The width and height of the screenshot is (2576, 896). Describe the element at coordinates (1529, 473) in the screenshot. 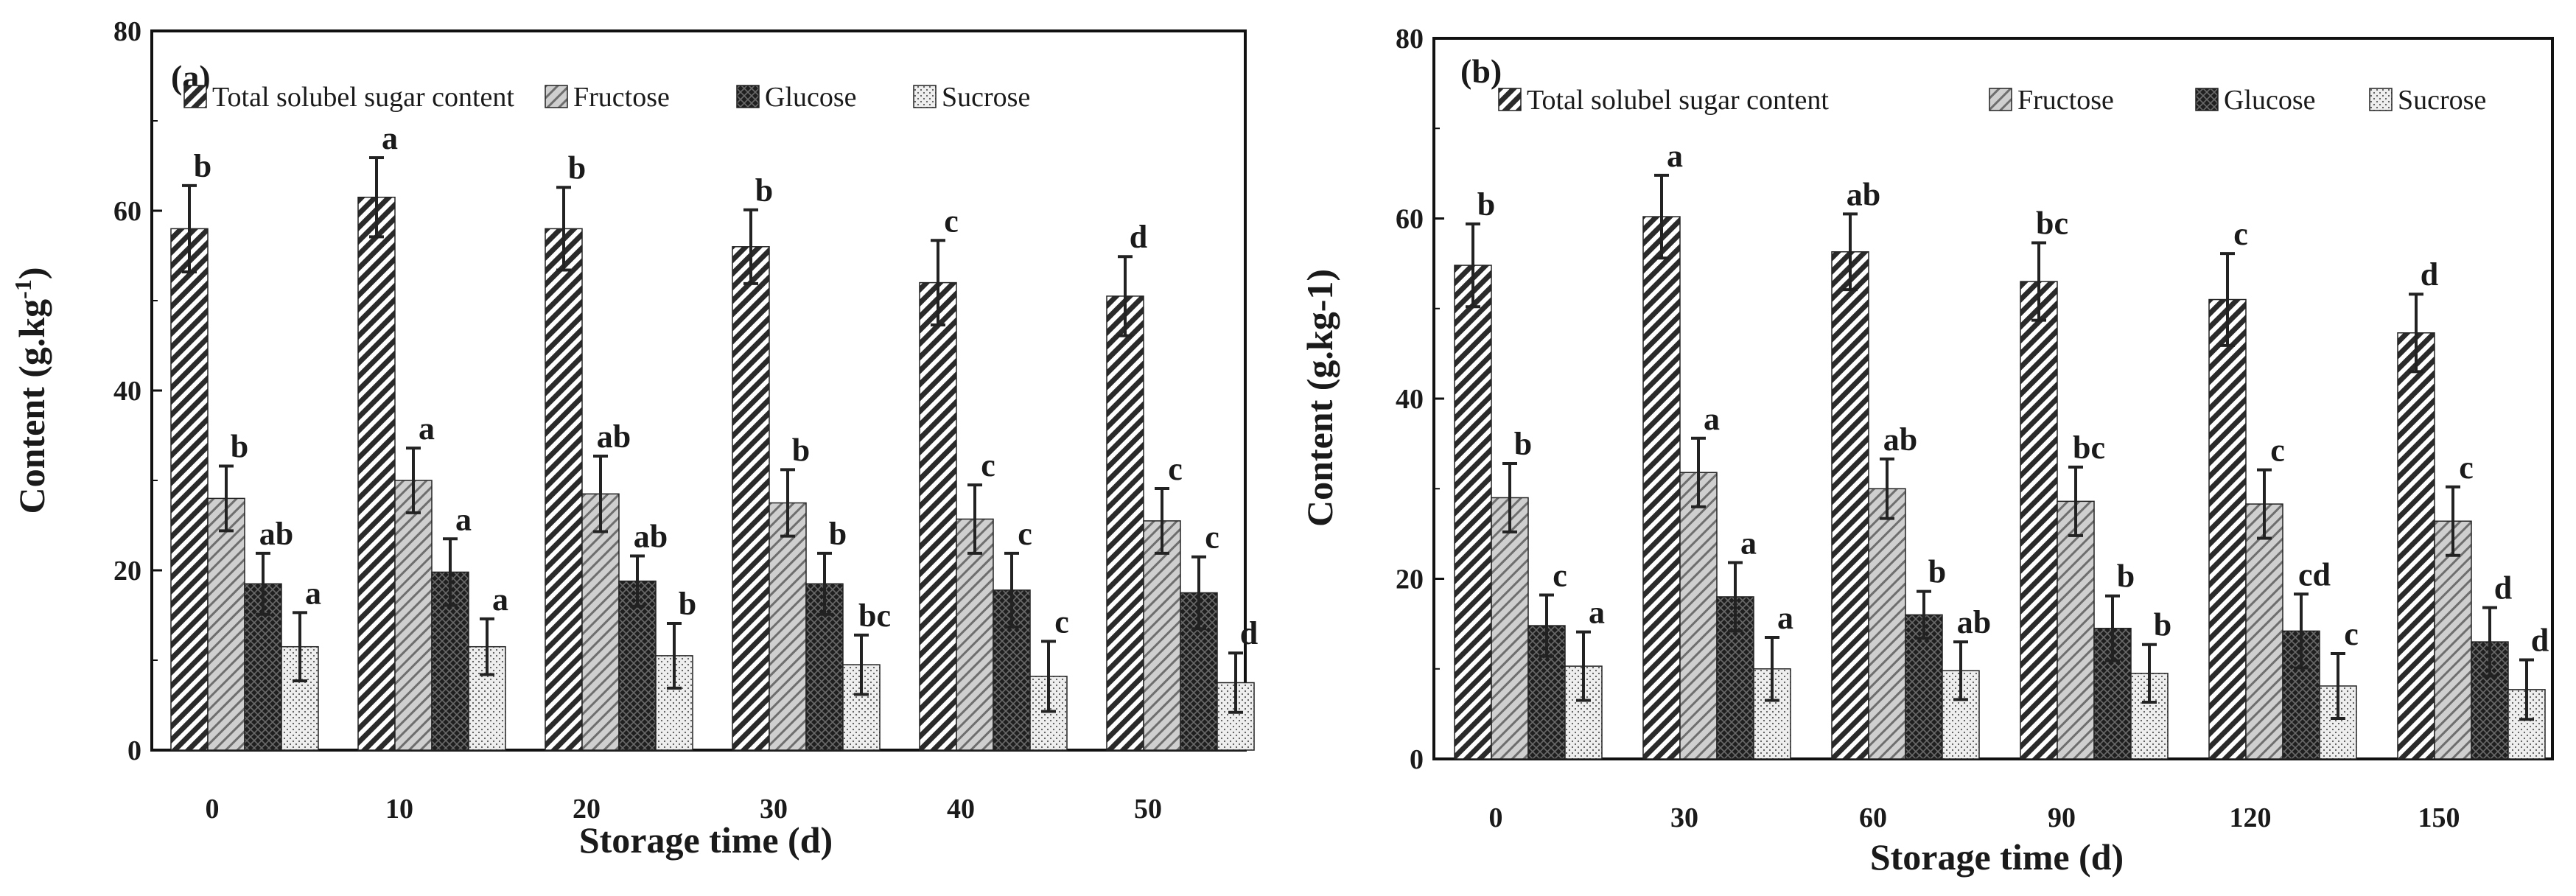

I see `bar-group-0: b b ca` at that location.